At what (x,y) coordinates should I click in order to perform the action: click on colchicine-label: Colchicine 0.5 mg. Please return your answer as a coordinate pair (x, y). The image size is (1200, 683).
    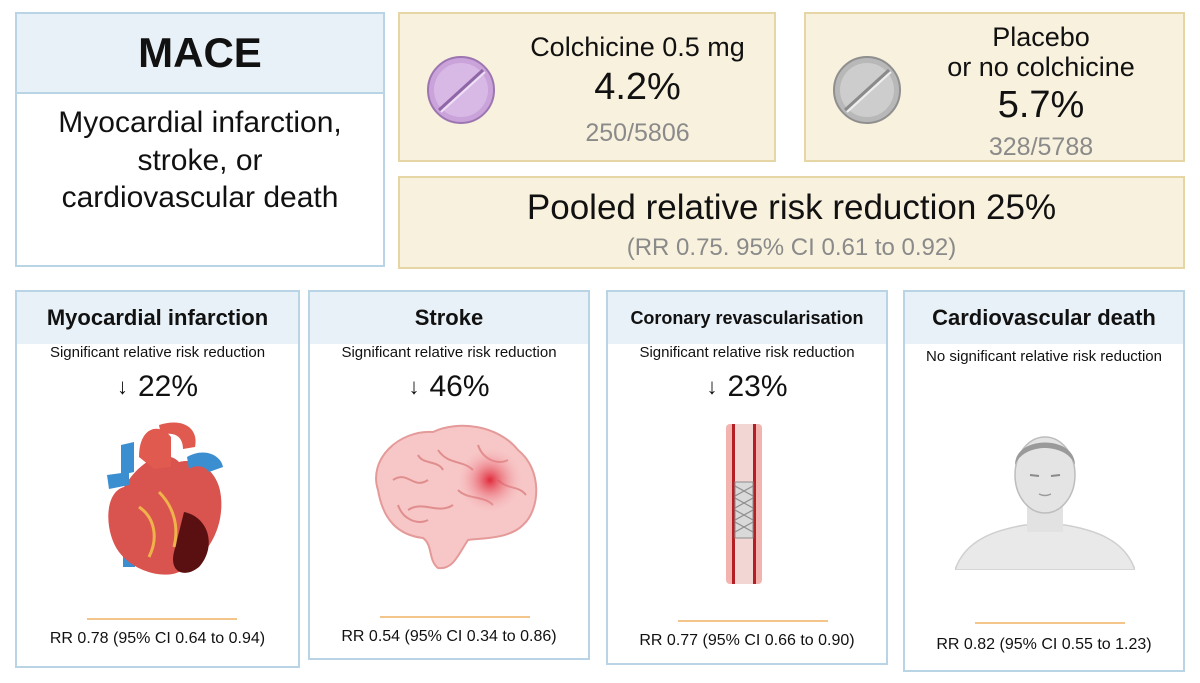
    Looking at the image, I should click on (637, 47).